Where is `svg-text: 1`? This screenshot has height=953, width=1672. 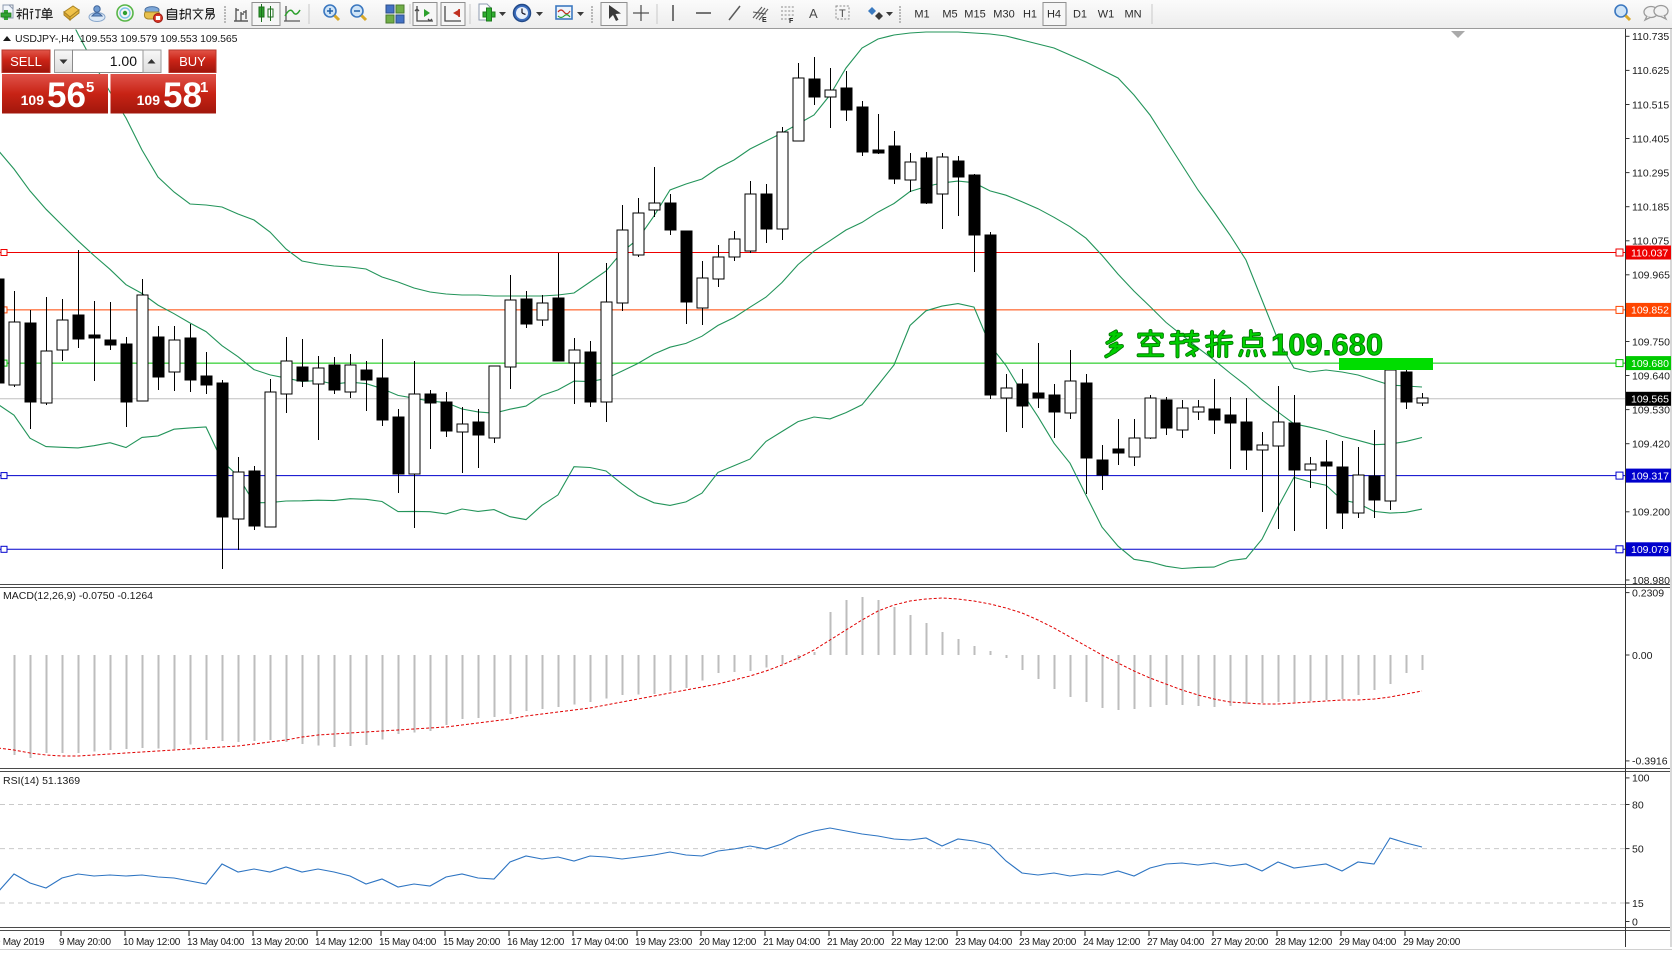
svg-text: 1 is located at coordinates (204, 87).